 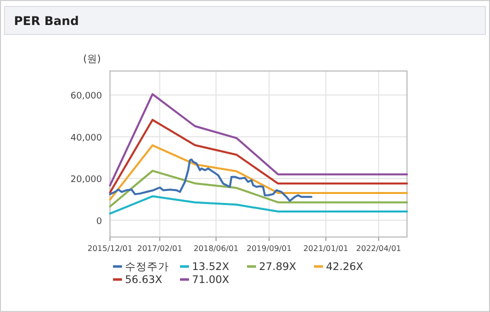 What do you see at coordinates (99, 221) in the screenshot?
I see `y-tick-label: 0` at bounding box center [99, 221].